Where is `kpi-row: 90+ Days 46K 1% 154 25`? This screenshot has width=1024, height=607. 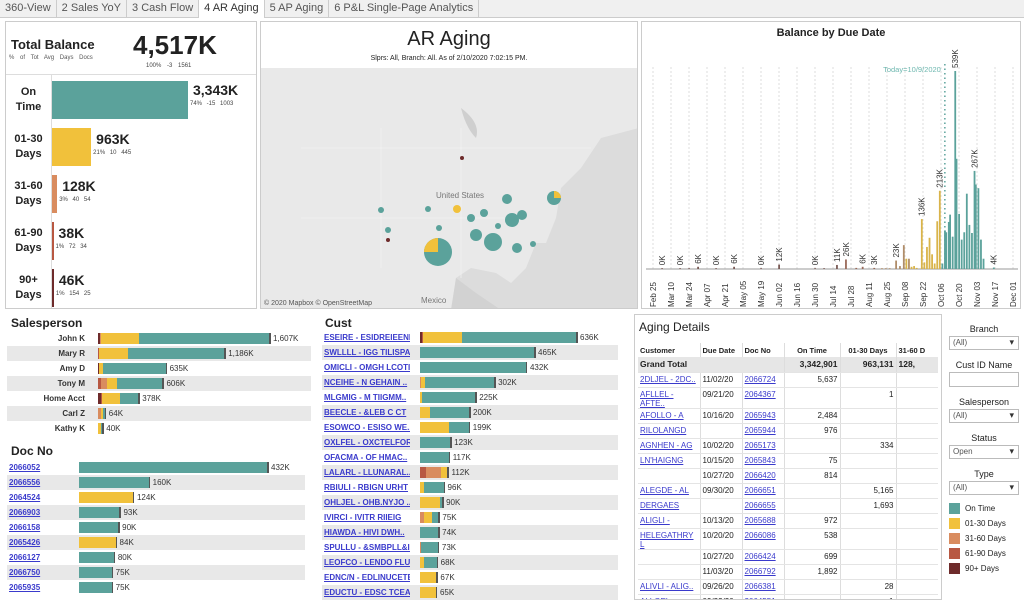
kpi-row: 90+ Days 46K 1% 154 25 is located at coordinates (131, 286).